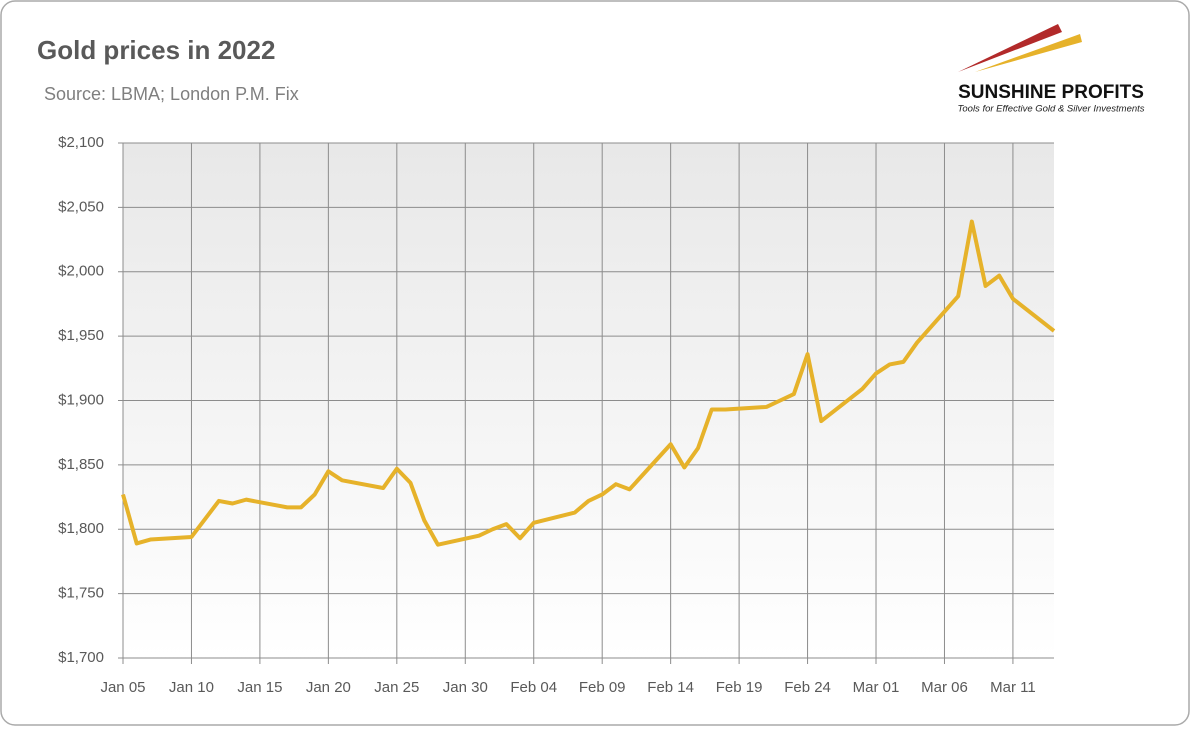 The width and height of the screenshot is (1190, 731). Describe the element at coordinates (156, 50) in the screenshot. I see `chart-title: Gold prices in 2022` at that location.